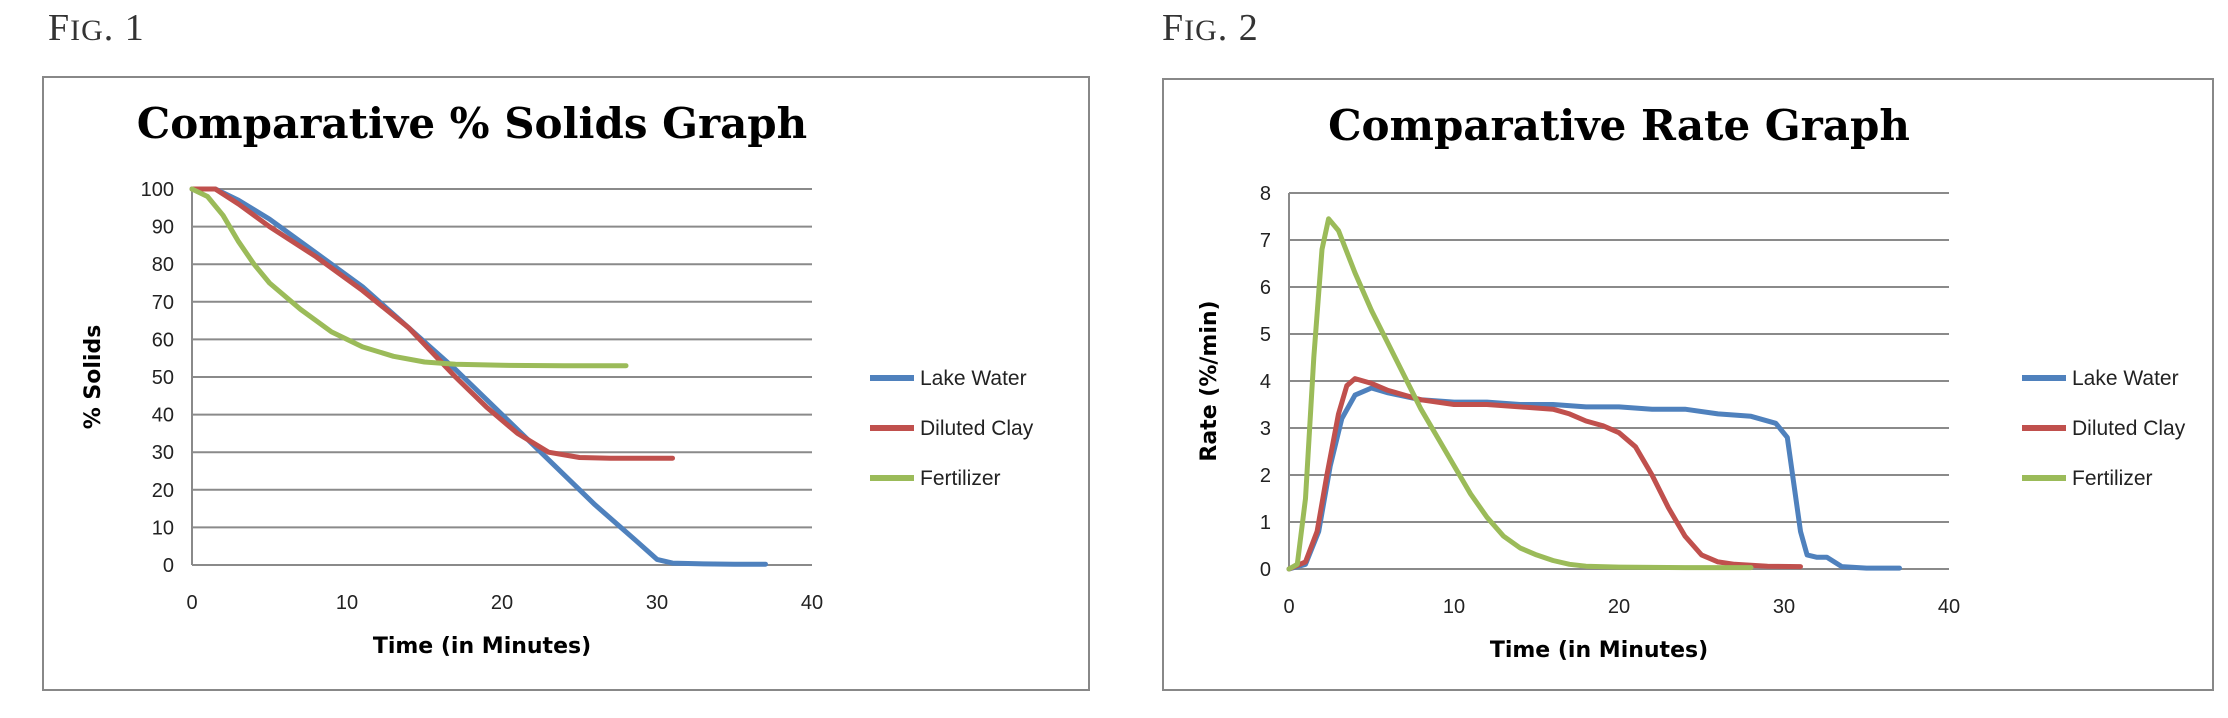 The height and width of the screenshot is (718, 2228). Describe the element at coordinates (163, 453) in the screenshot. I see `y-tick-label: 30` at that location.